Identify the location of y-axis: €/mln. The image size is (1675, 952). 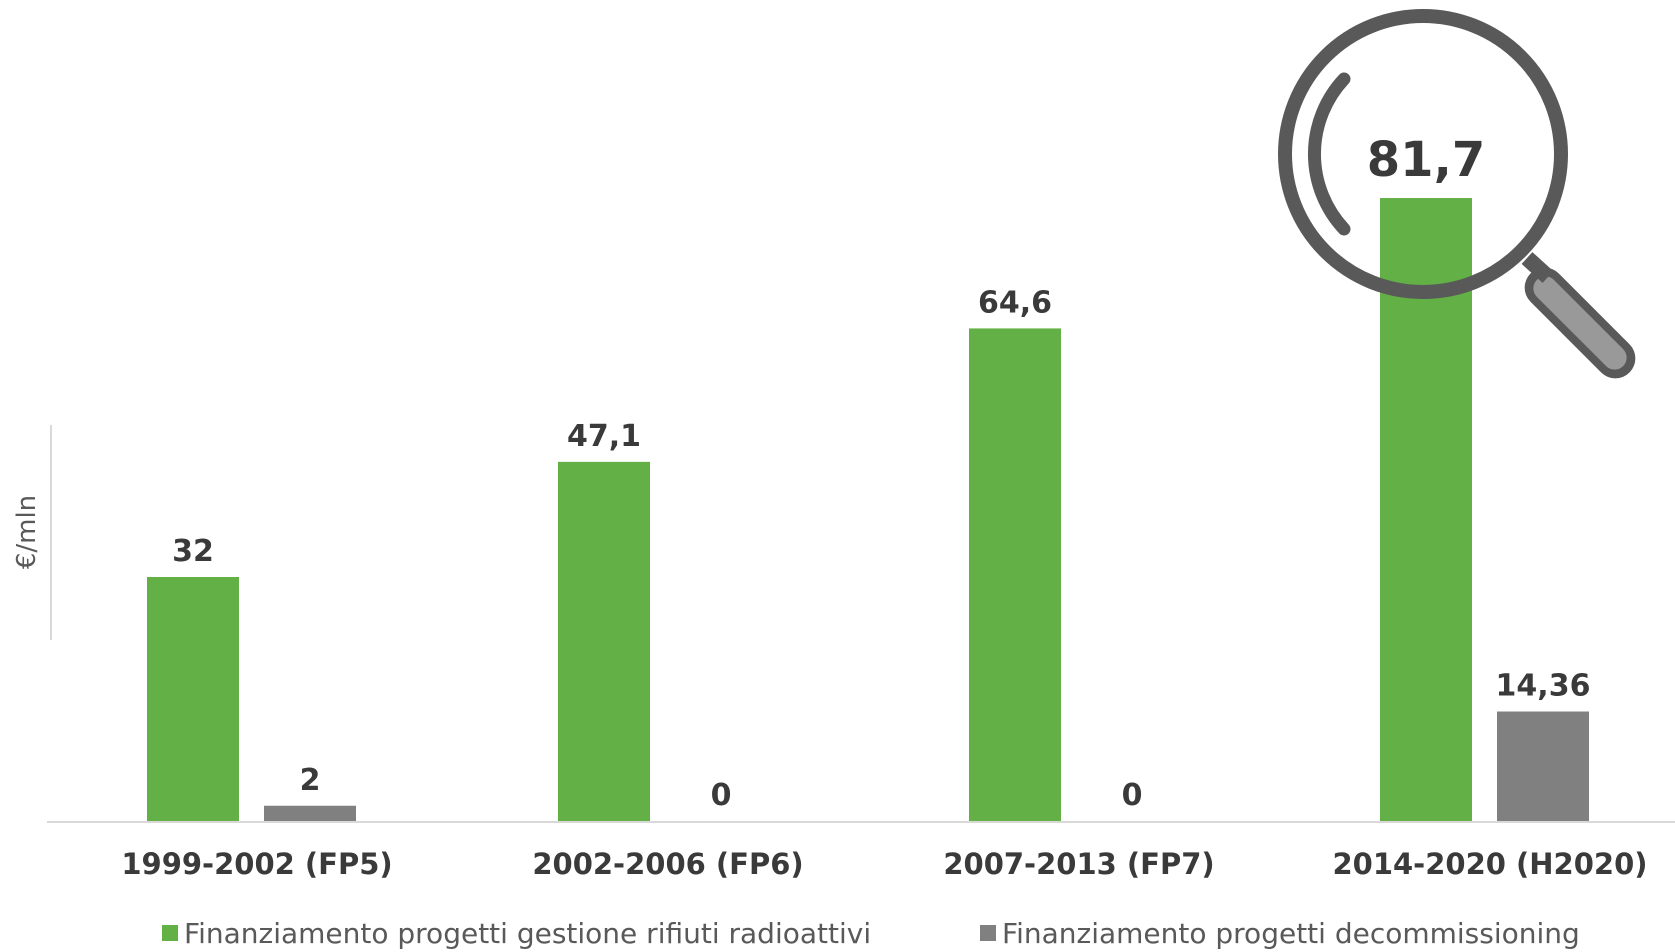
(32, 532).